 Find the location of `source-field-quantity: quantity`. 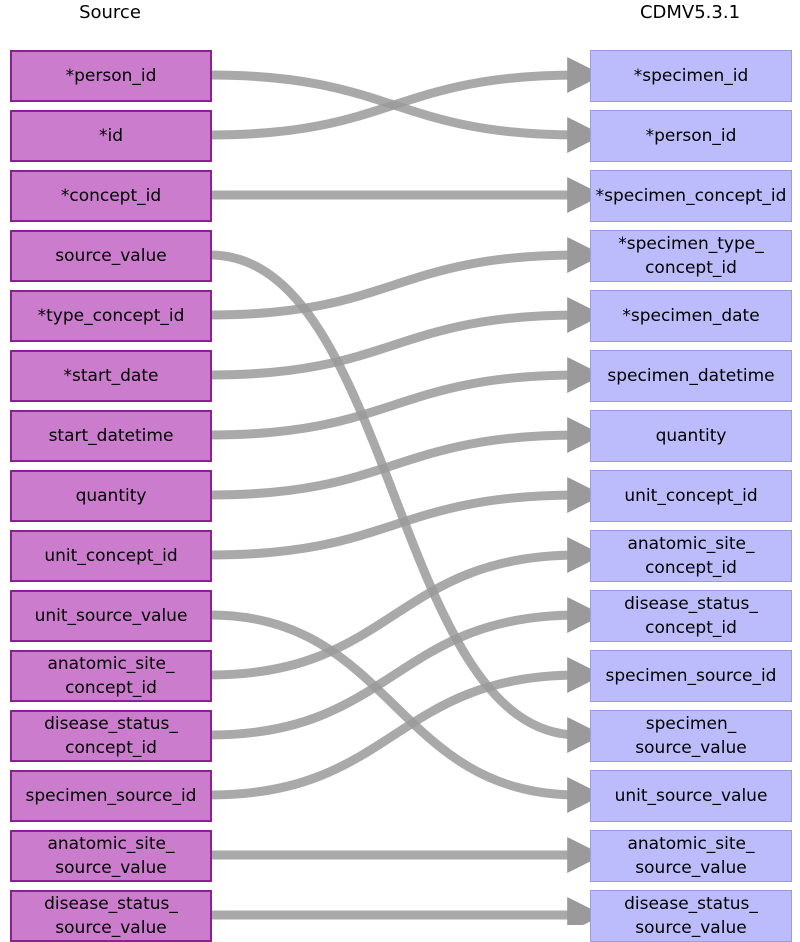

source-field-quantity: quantity is located at coordinates (111, 496).